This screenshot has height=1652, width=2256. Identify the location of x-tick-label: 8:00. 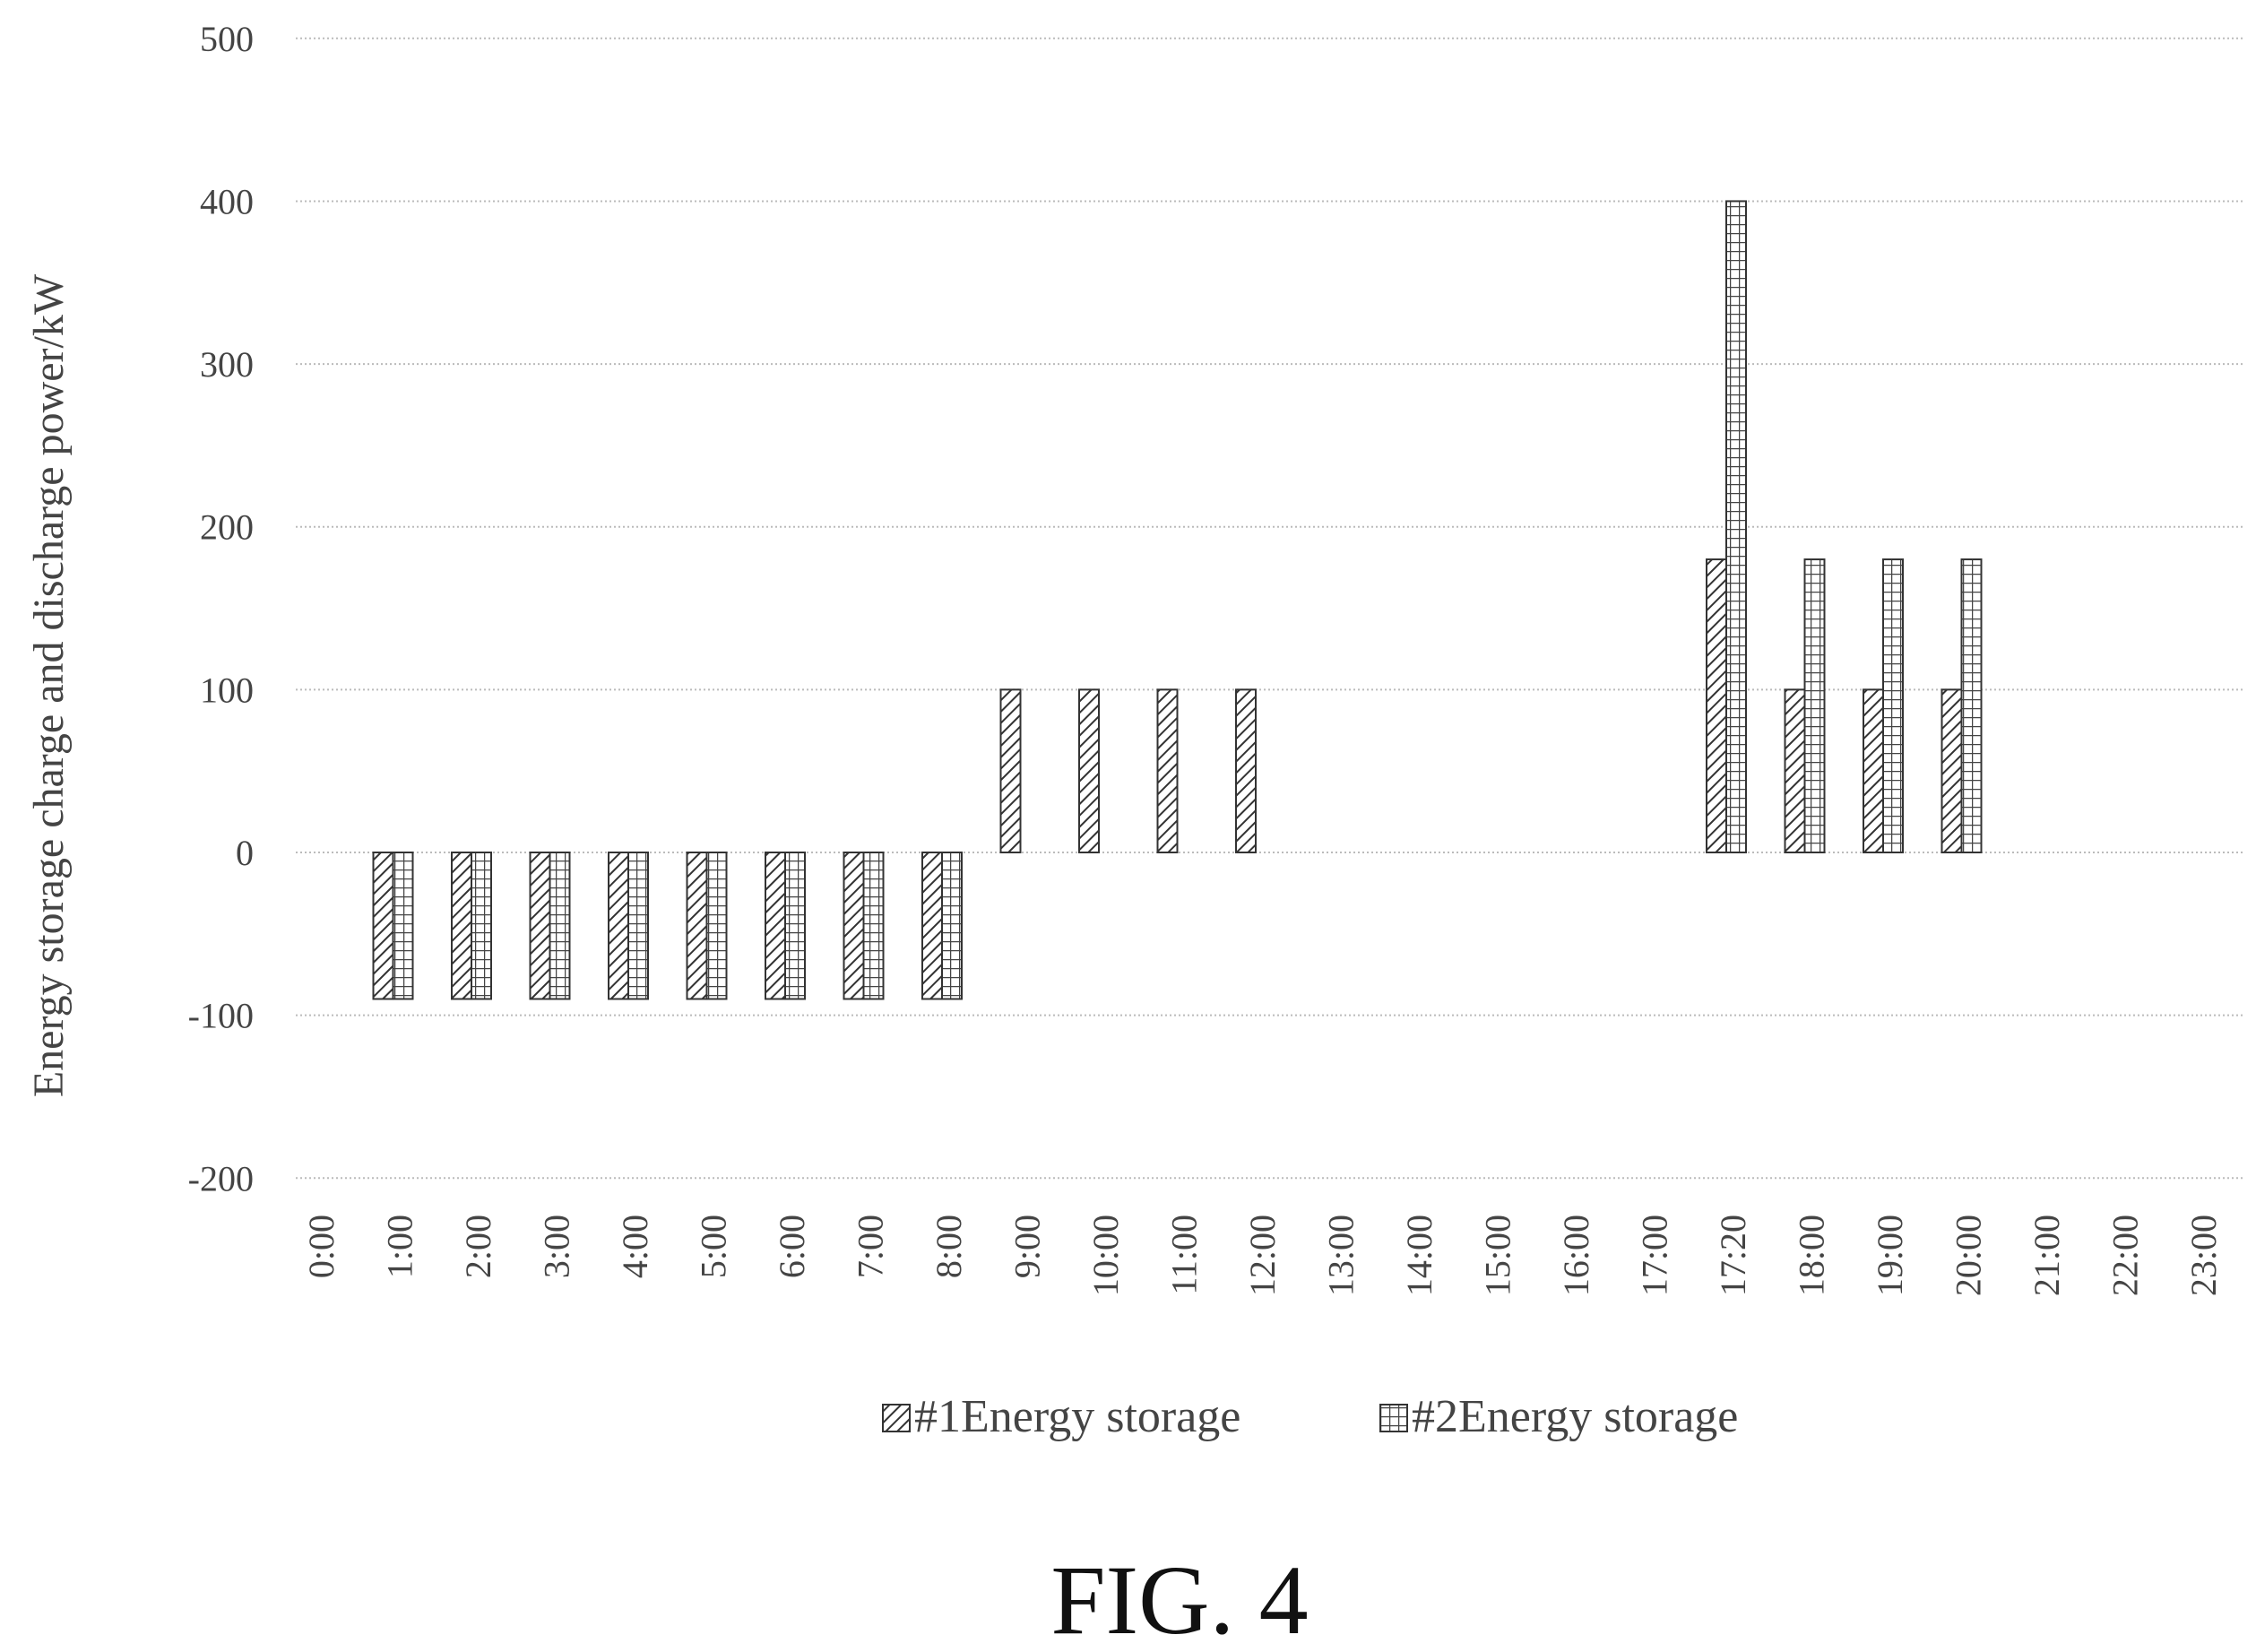
(949, 1246).